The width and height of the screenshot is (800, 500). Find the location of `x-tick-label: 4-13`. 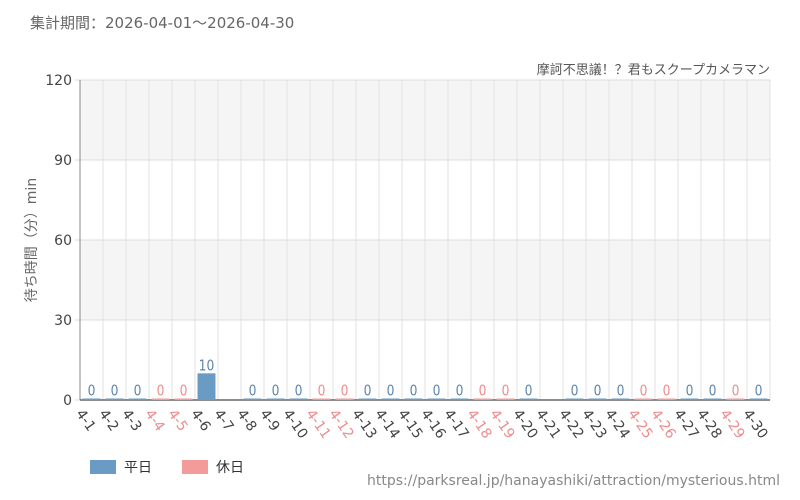

x-tick-label: 4-13 is located at coordinates (363, 424).